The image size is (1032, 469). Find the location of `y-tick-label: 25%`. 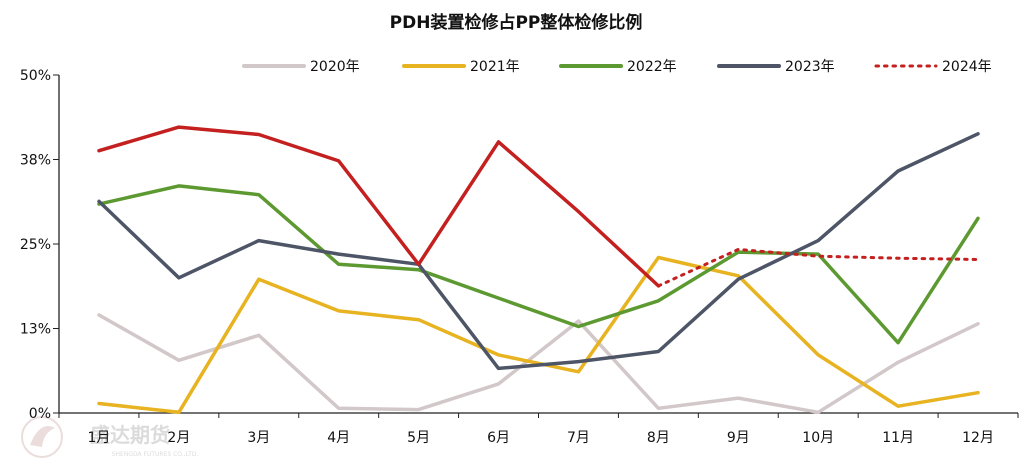

y-tick-label: 25% is located at coordinates (35, 245).